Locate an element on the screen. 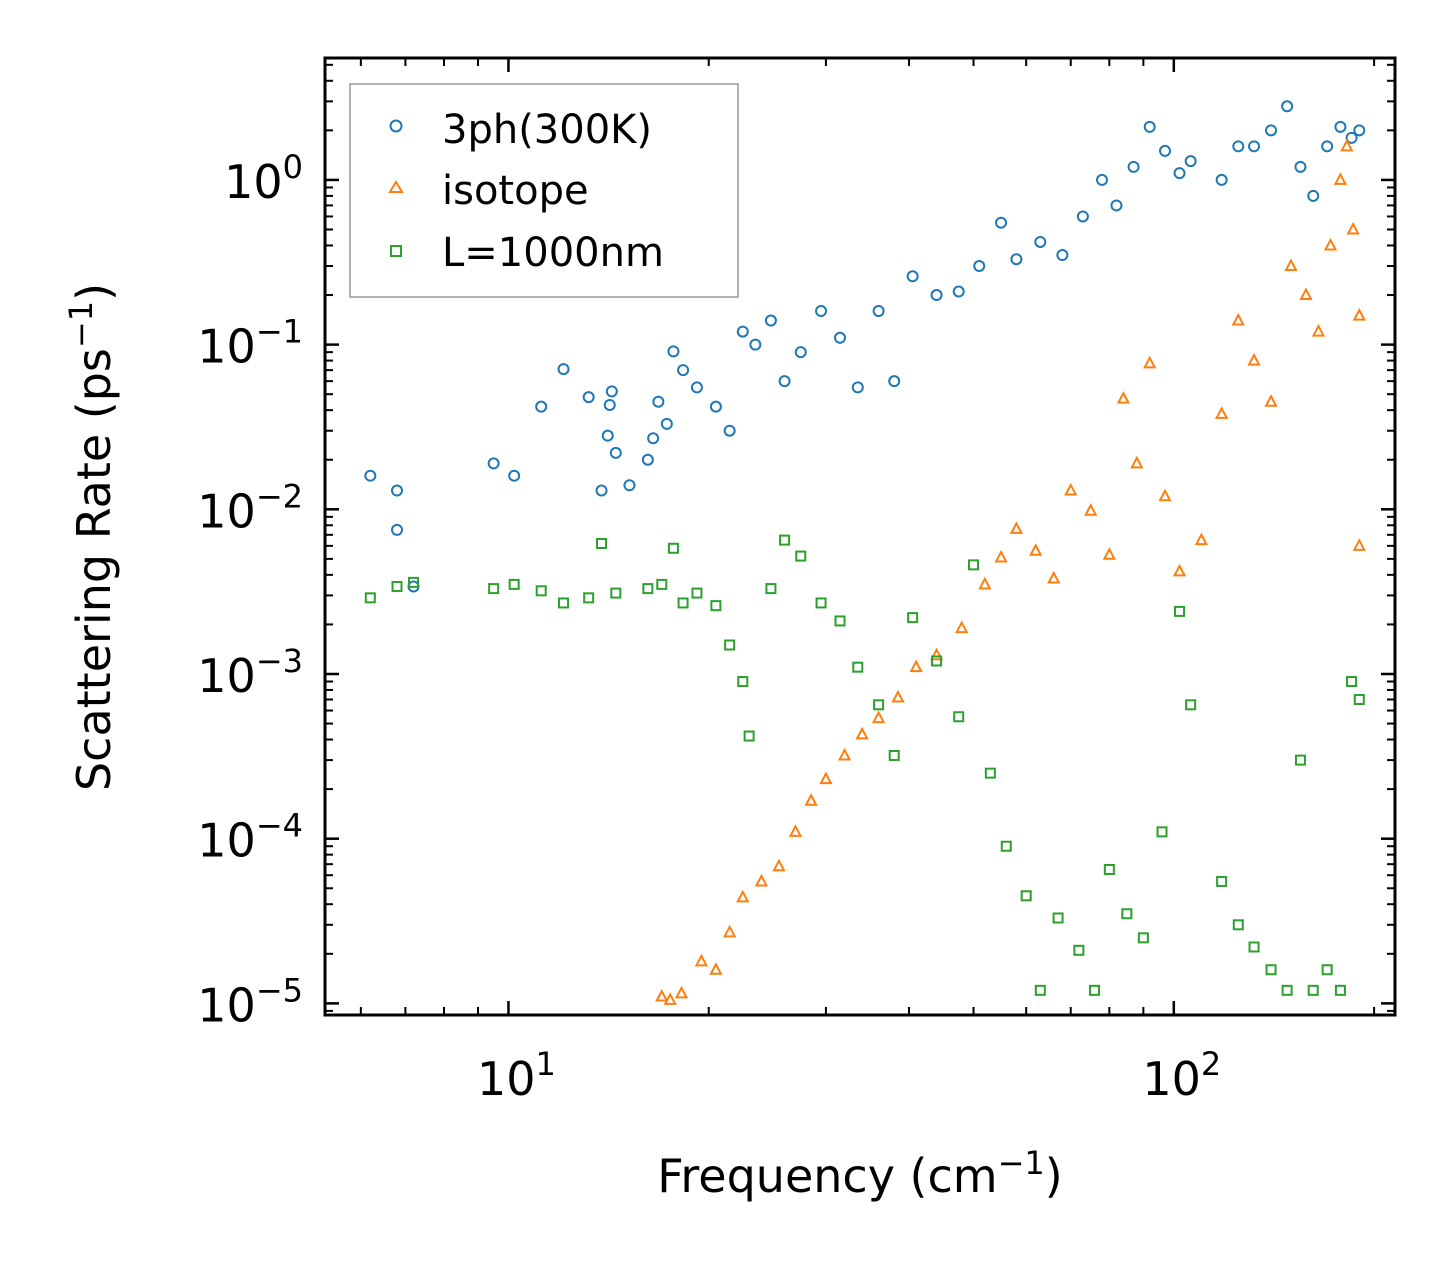  legend-marker-3ph is located at coordinates (396, 126).